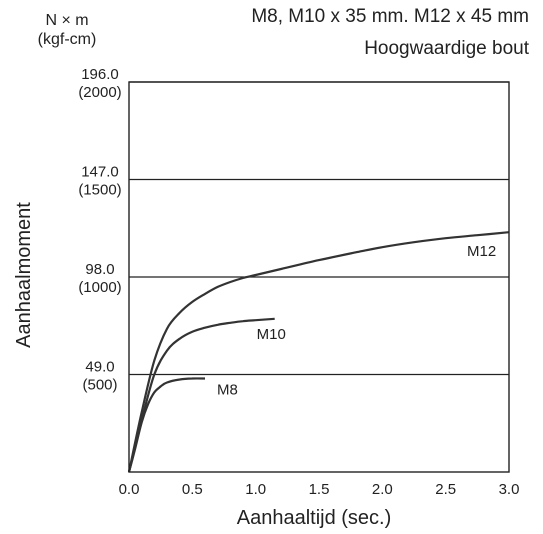 Image resolution: width=543 pixels, height=534 pixels. I want to click on y-tick-sublabel: (1000), so click(99, 287).